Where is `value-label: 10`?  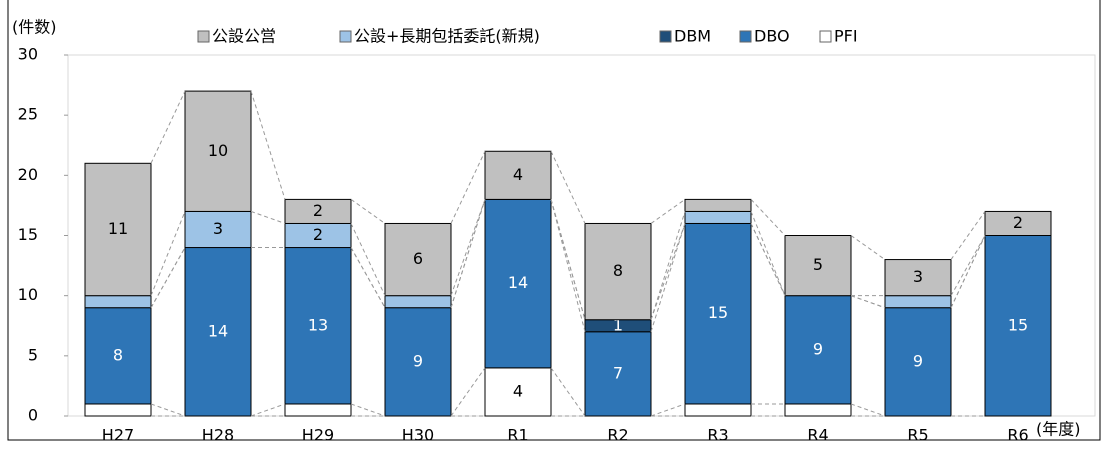
value-label: 10 is located at coordinates (218, 150).